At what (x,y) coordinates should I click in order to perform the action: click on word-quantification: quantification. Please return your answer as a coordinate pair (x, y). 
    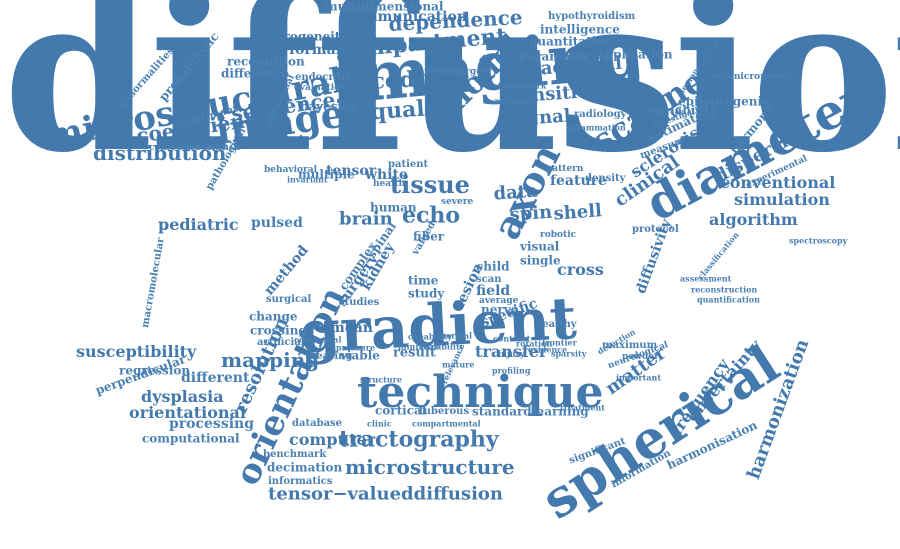
    Looking at the image, I should click on (728, 300).